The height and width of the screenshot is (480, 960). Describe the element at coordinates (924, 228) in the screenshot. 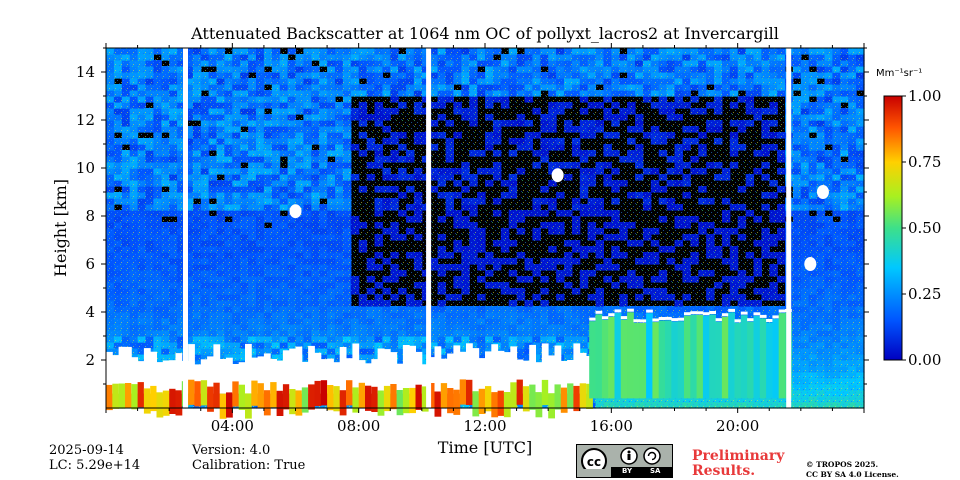

I see `colorbar-tick-label: 0.50` at that location.